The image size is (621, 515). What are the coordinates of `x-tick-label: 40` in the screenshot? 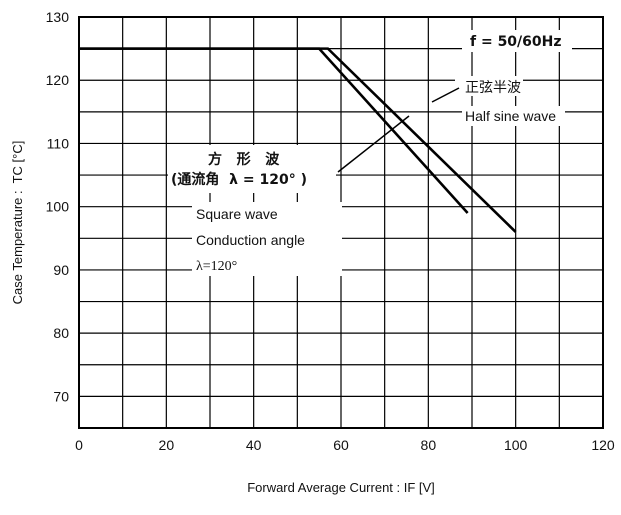 It's located at (254, 445).